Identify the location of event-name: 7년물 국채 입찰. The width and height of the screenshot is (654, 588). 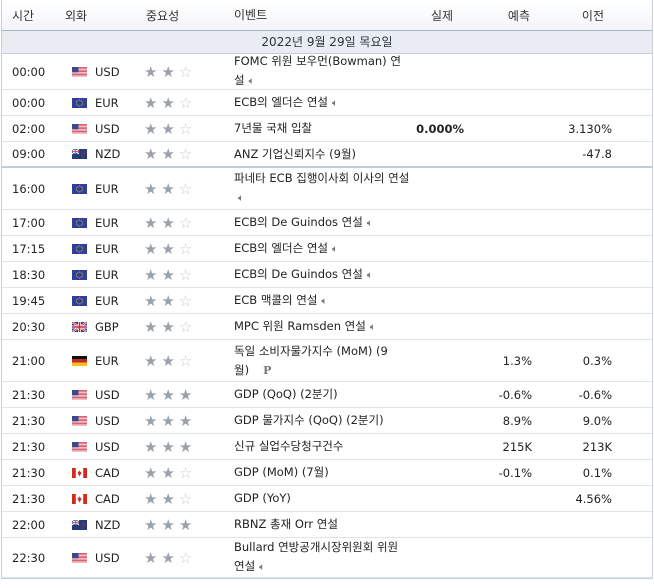
(320, 128).